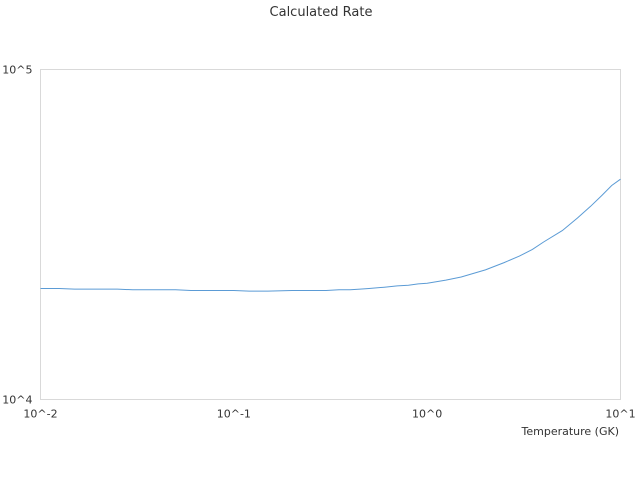 The width and height of the screenshot is (640, 480). Describe the element at coordinates (17, 400) in the screenshot. I see `y-tick-label: 10^4` at that location.